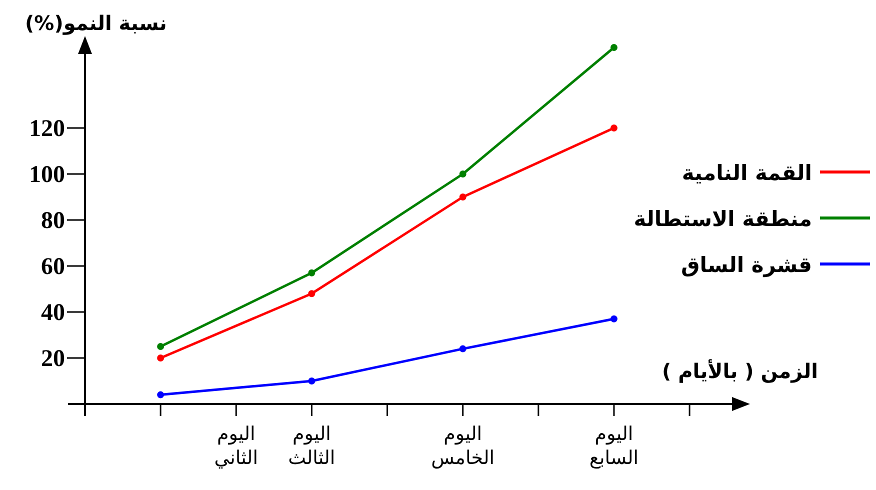  Describe the element at coordinates (463, 446) in the screenshot. I see `x-tick-label: اليوم الخامس` at that location.